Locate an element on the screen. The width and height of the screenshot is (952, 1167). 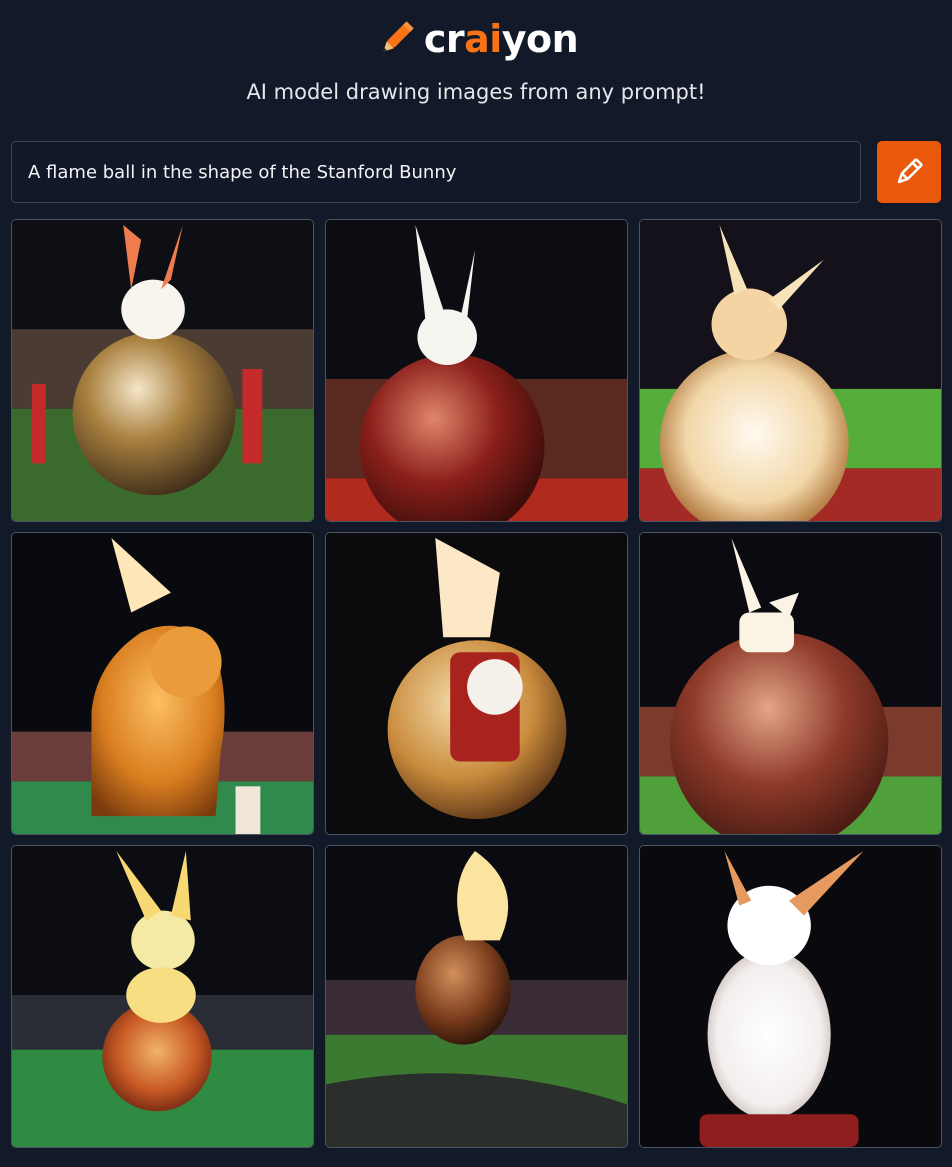
prompt-input is located at coordinates (436, 172).